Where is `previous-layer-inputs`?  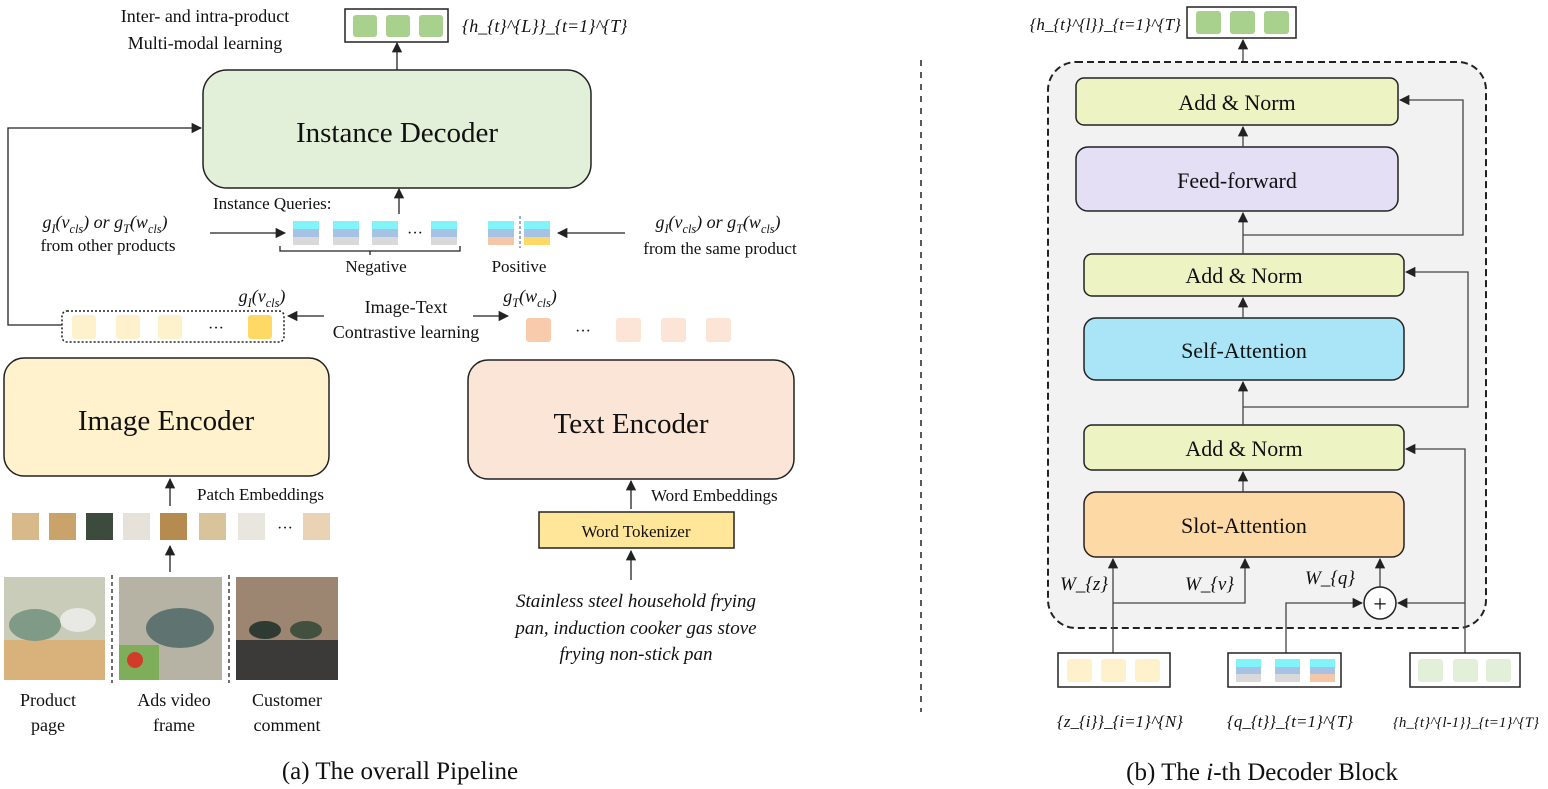 previous-layer-inputs is located at coordinates (1465, 670).